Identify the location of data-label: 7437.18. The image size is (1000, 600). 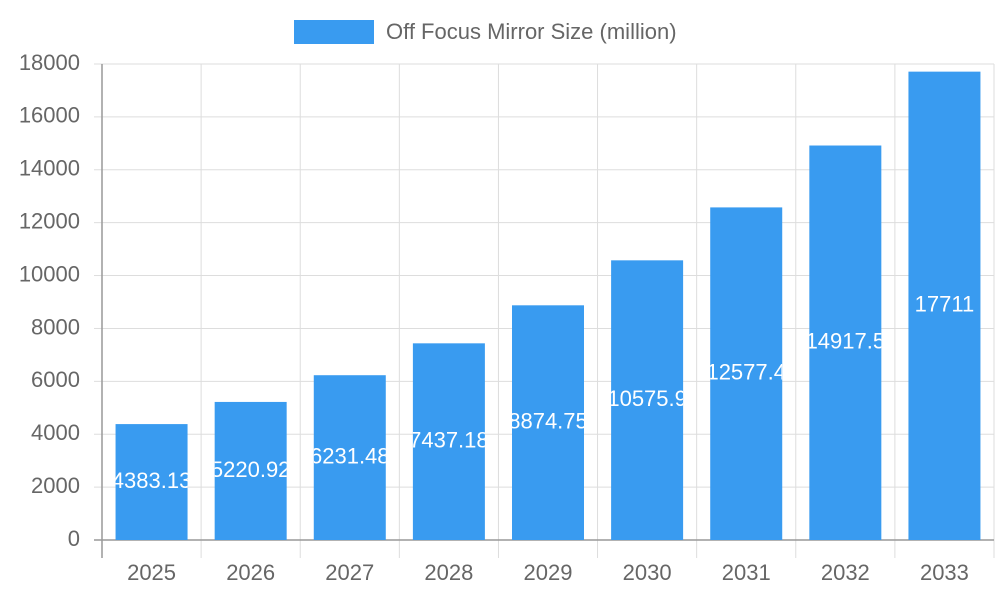
(449, 439).